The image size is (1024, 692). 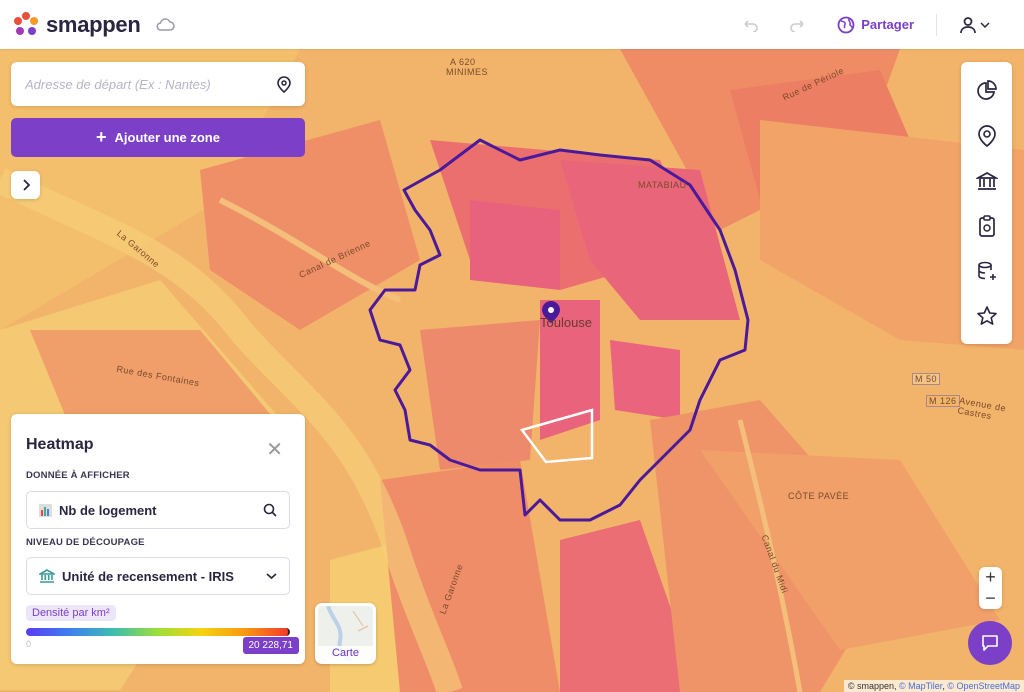 What do you see at coordinates (926, 379) in the screenshot?
I see `map-label: M 50` at bounding box center [926, 379].